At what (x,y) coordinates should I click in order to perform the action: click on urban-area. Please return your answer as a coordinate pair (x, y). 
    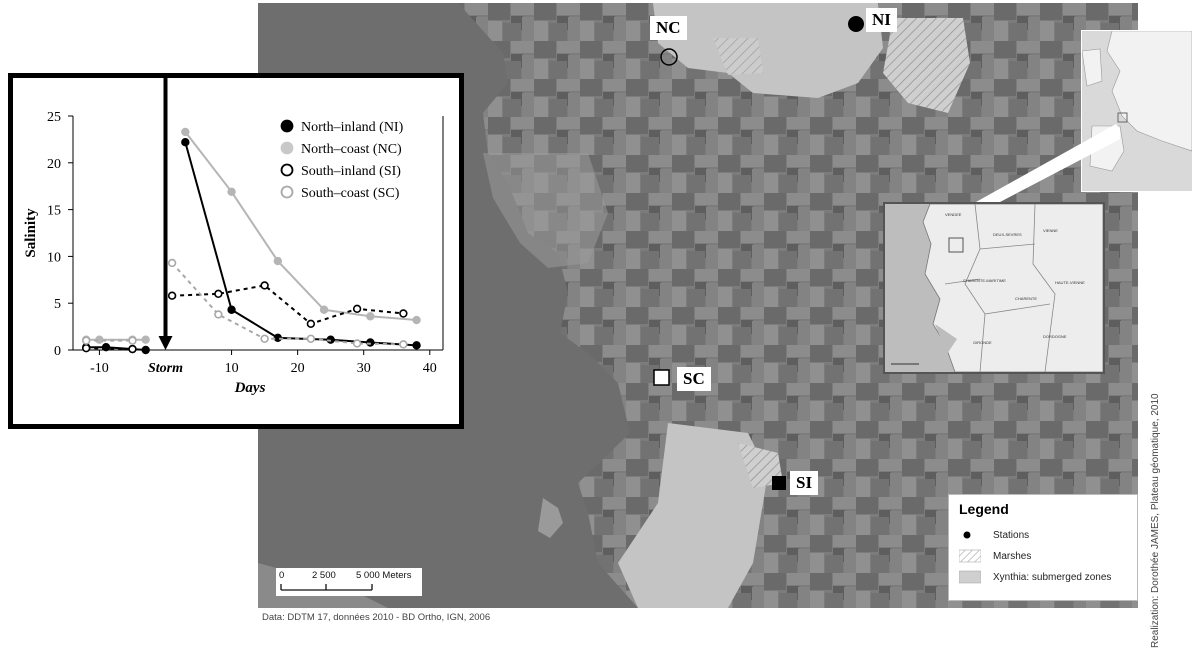
    Looking at the image, I should click on (545, 210).